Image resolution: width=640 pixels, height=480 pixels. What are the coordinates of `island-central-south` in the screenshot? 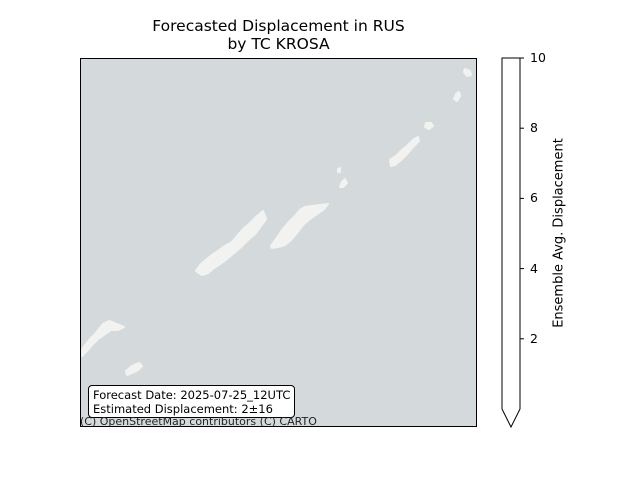 It's located at (231, 243).